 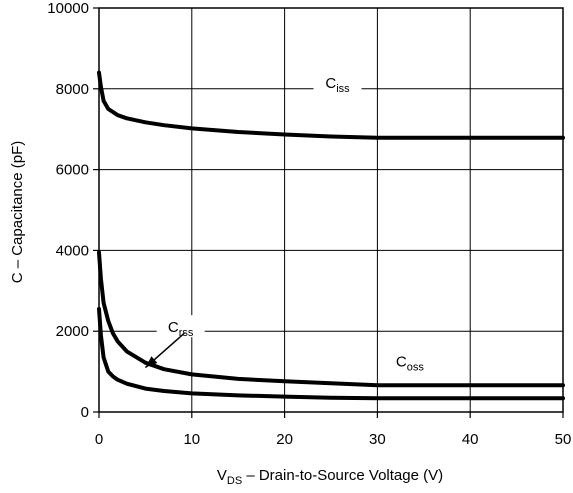 What do you see at coordinates (563, 439) in the screenshot?
I see `x-tick-label: 50` at bounding box center [563, 439].